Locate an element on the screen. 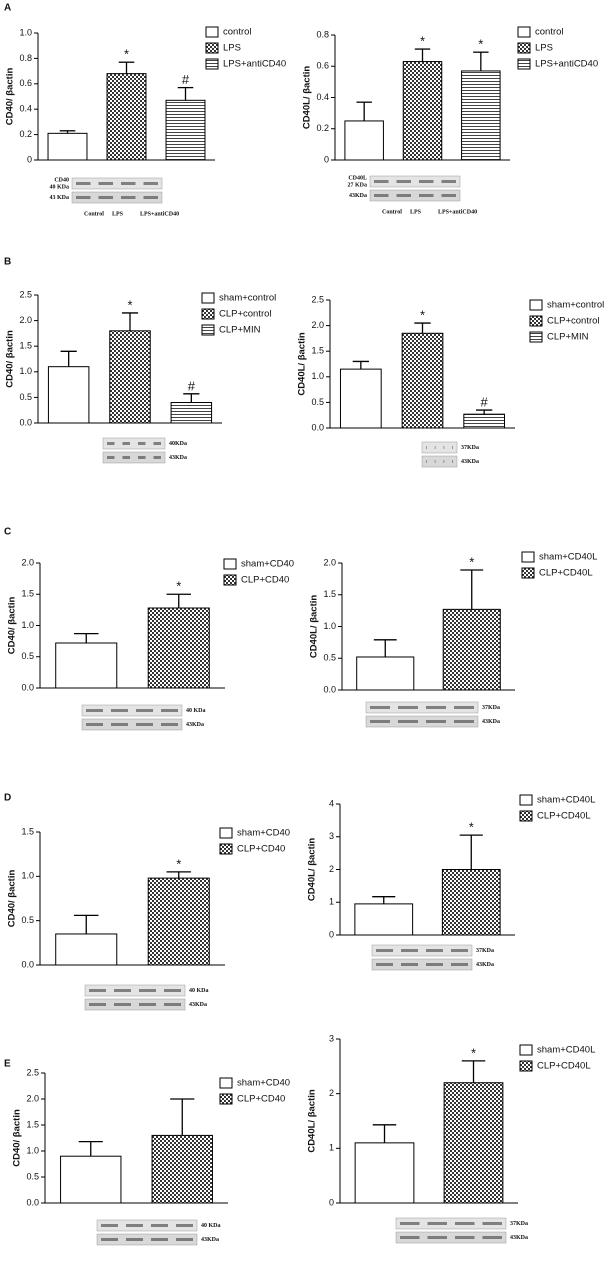 The image size is (606, 1277). panel-label: A is located at coordinates (7, 8).